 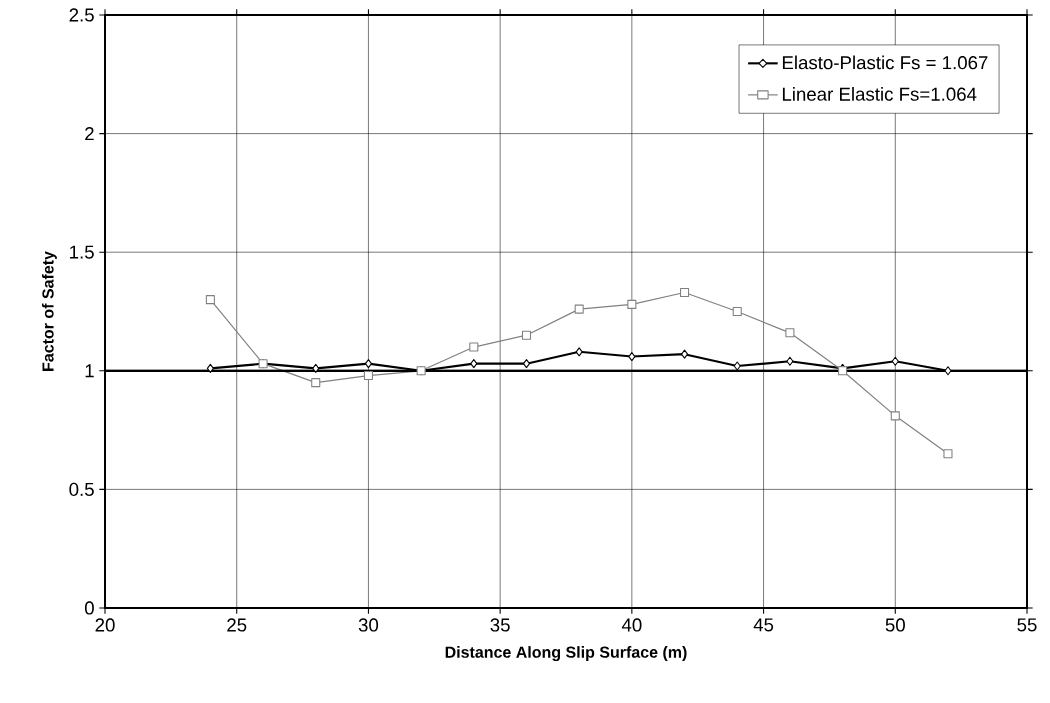 I want to click on x-tick-label: 25, so click(x=237, y=625).